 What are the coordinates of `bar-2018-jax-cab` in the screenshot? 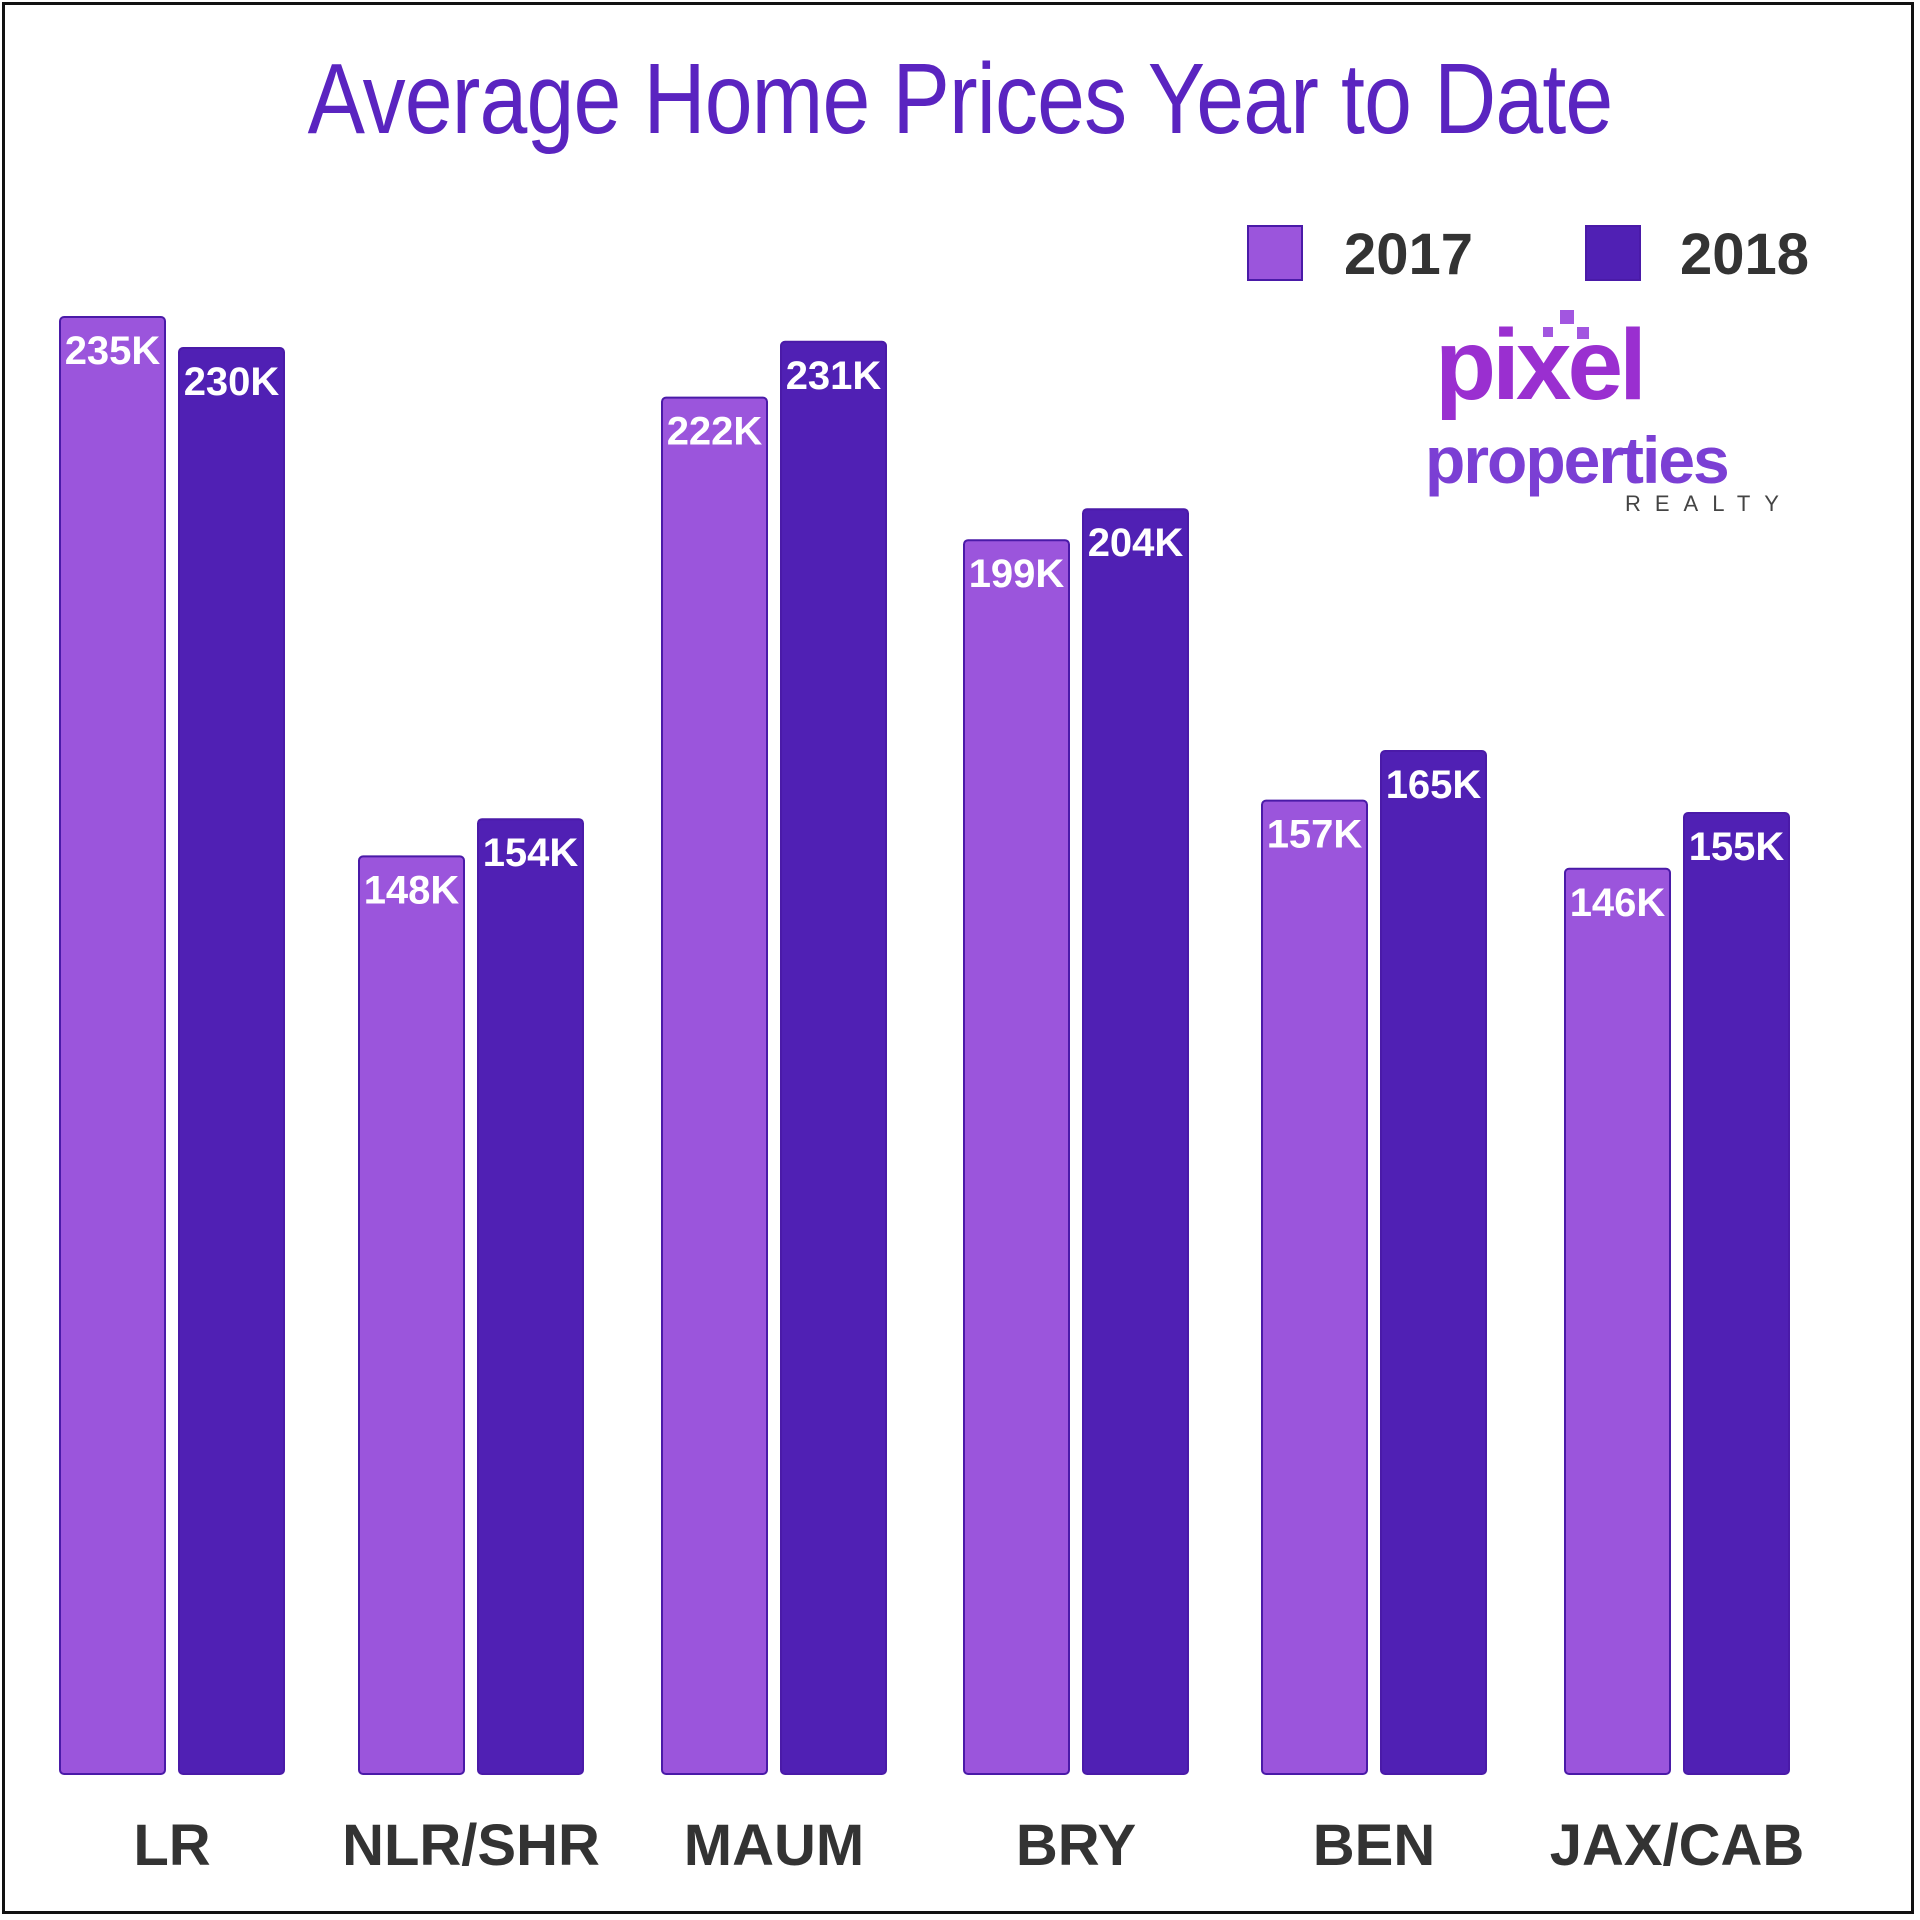 It's located at (1736, 1293).